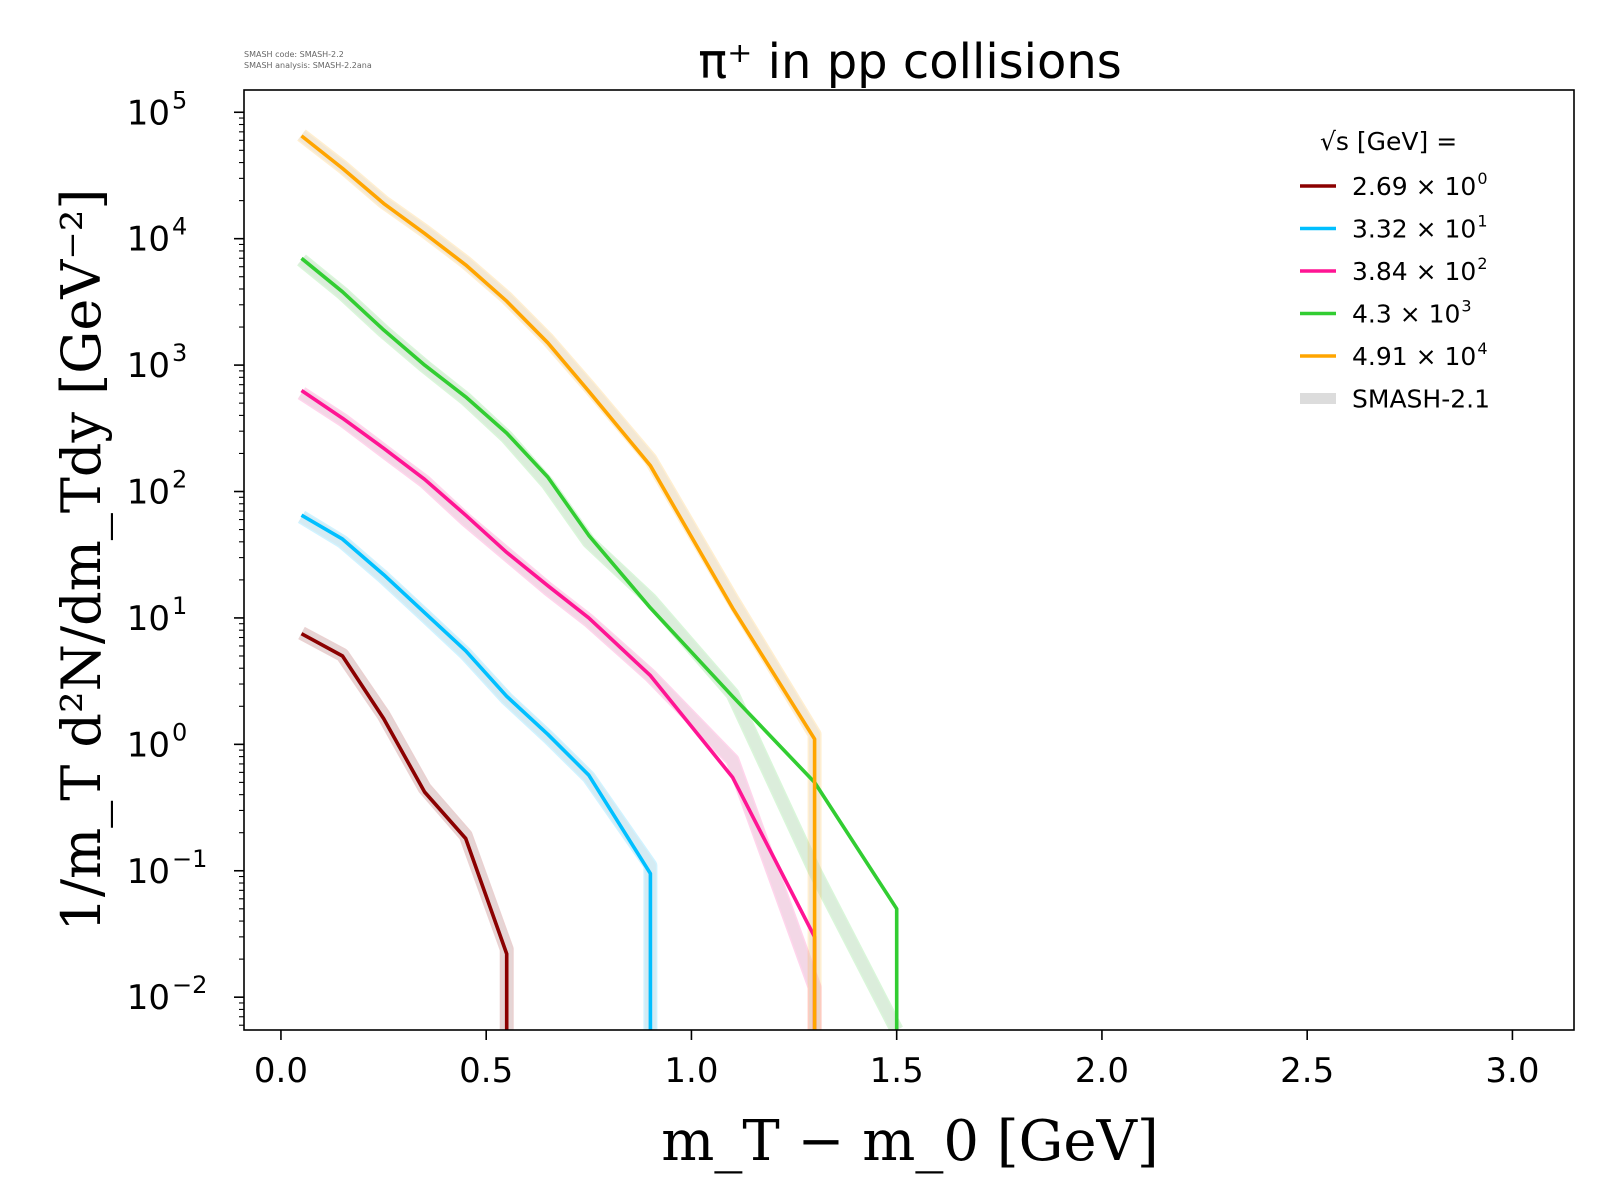  I want to click on x-tick-label: 2.5, so click(1307, 1071).